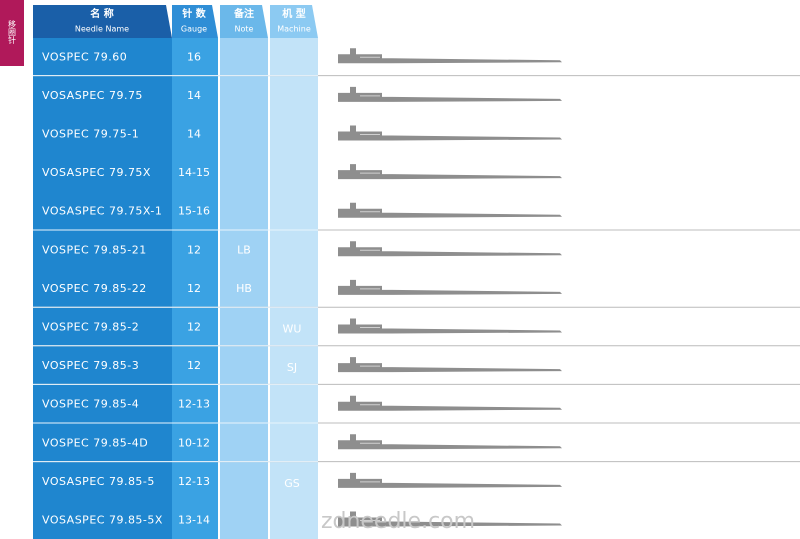 The height and width of the screenshot is (539, 800). Describe the element at coordinates (244, 29) in the screenshot. I see `header-text: Note` at that location.